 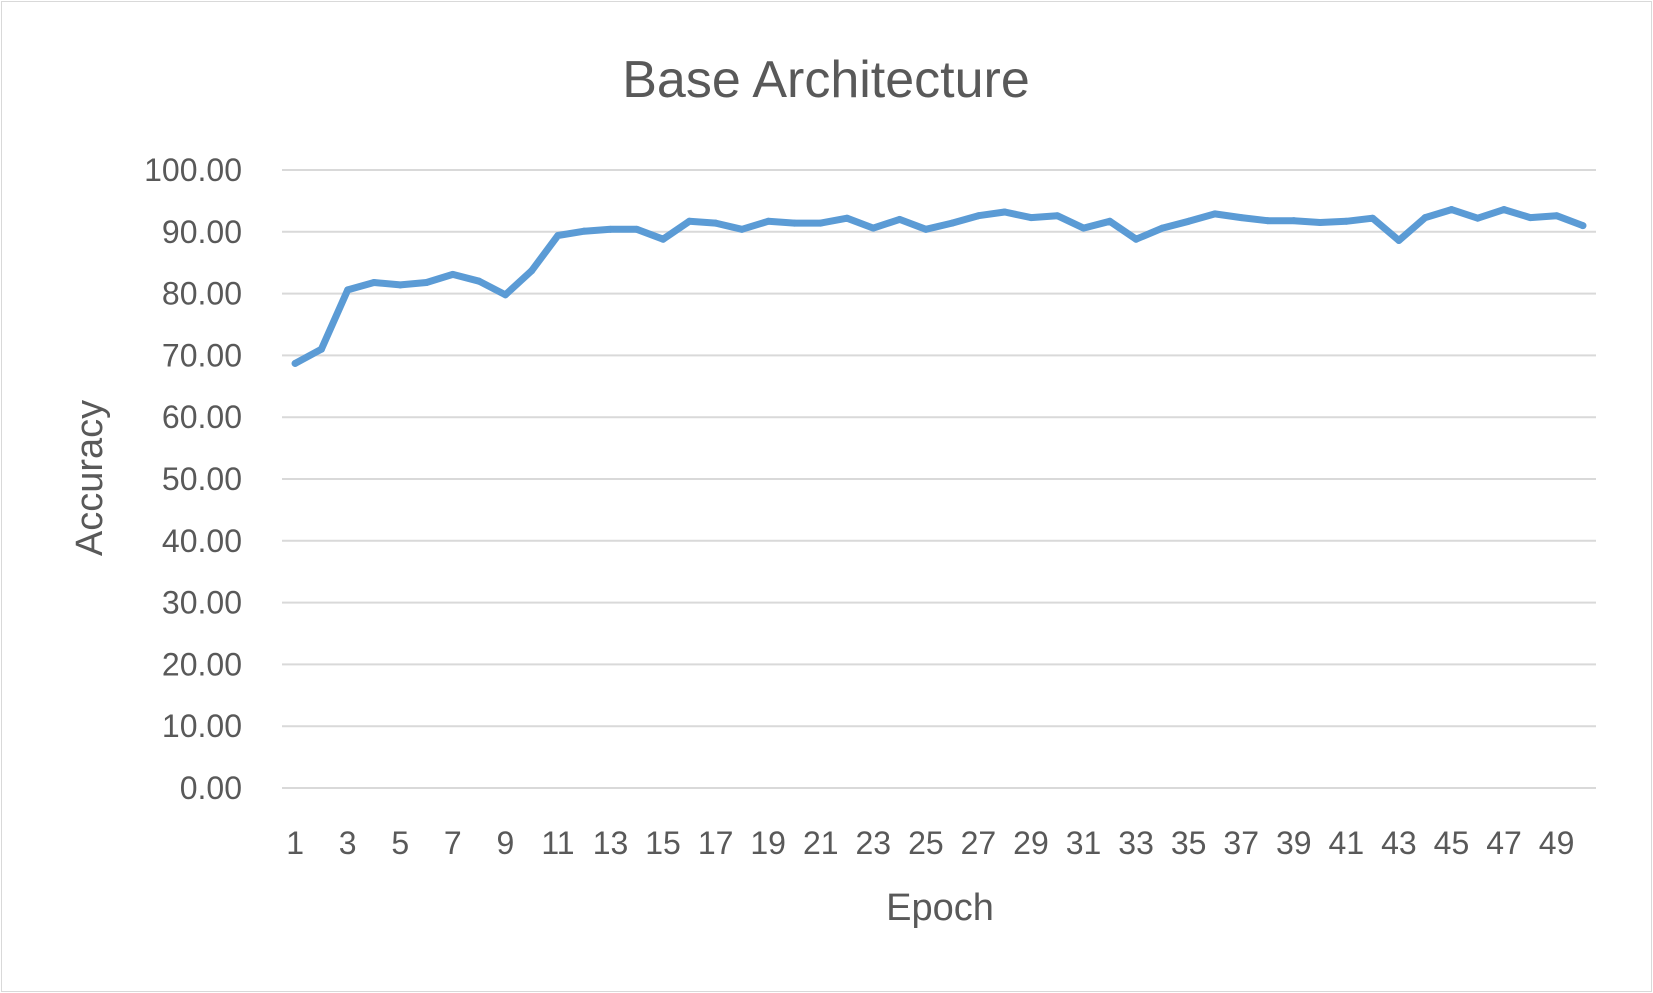 What do you see at coordinates (1399, 843) in the screenshot?
I see `x-tick-label: 43` at bounding box center [1399, 843].